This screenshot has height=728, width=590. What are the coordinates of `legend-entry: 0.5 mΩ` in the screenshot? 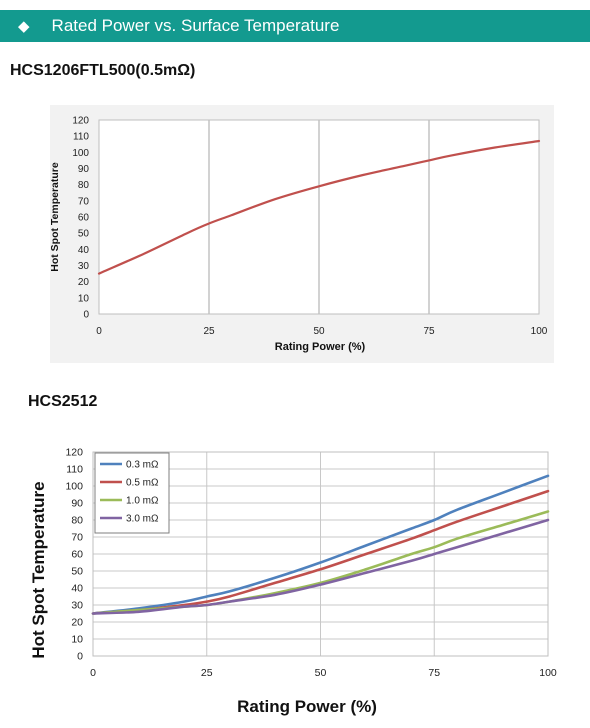 It's located at (142, 483).